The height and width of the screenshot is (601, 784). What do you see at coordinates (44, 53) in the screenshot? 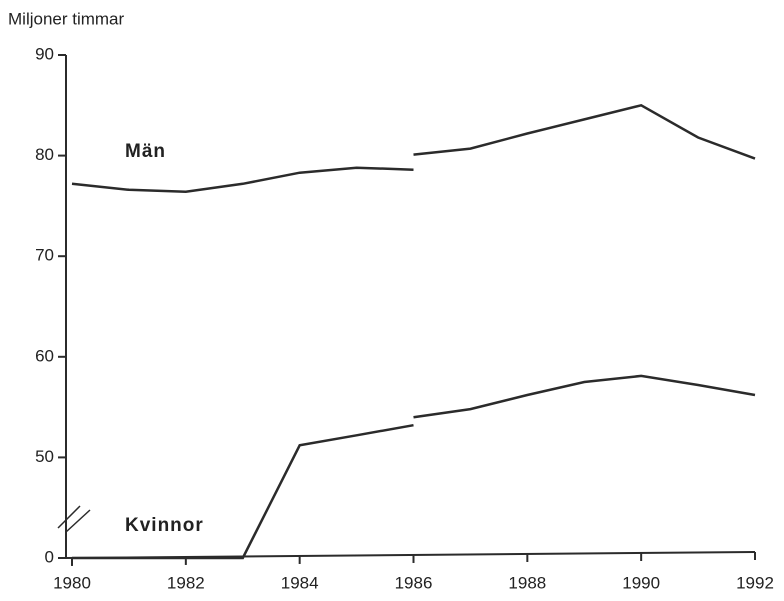
I see `y-tick-label: 90` at bounding box center [44, 53].